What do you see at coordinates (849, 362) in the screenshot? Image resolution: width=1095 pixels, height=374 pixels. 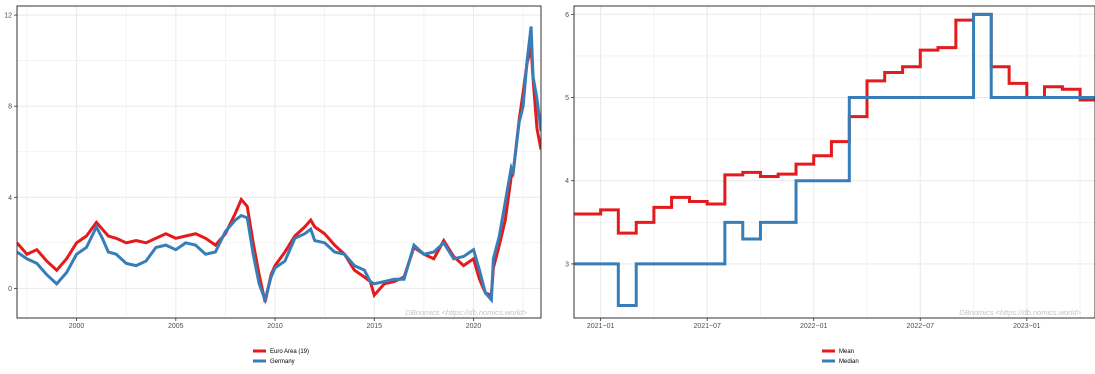 I see `legend-label: Median` at bounding box center [849, 362].